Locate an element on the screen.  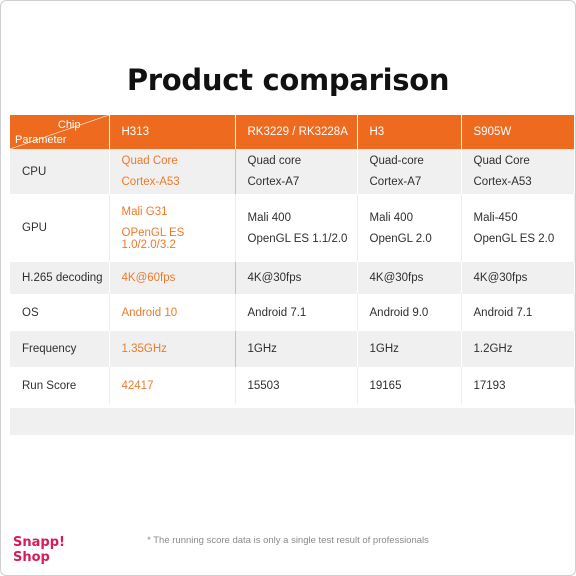
param-cell: Run Score is located at coordinates (60, 385).